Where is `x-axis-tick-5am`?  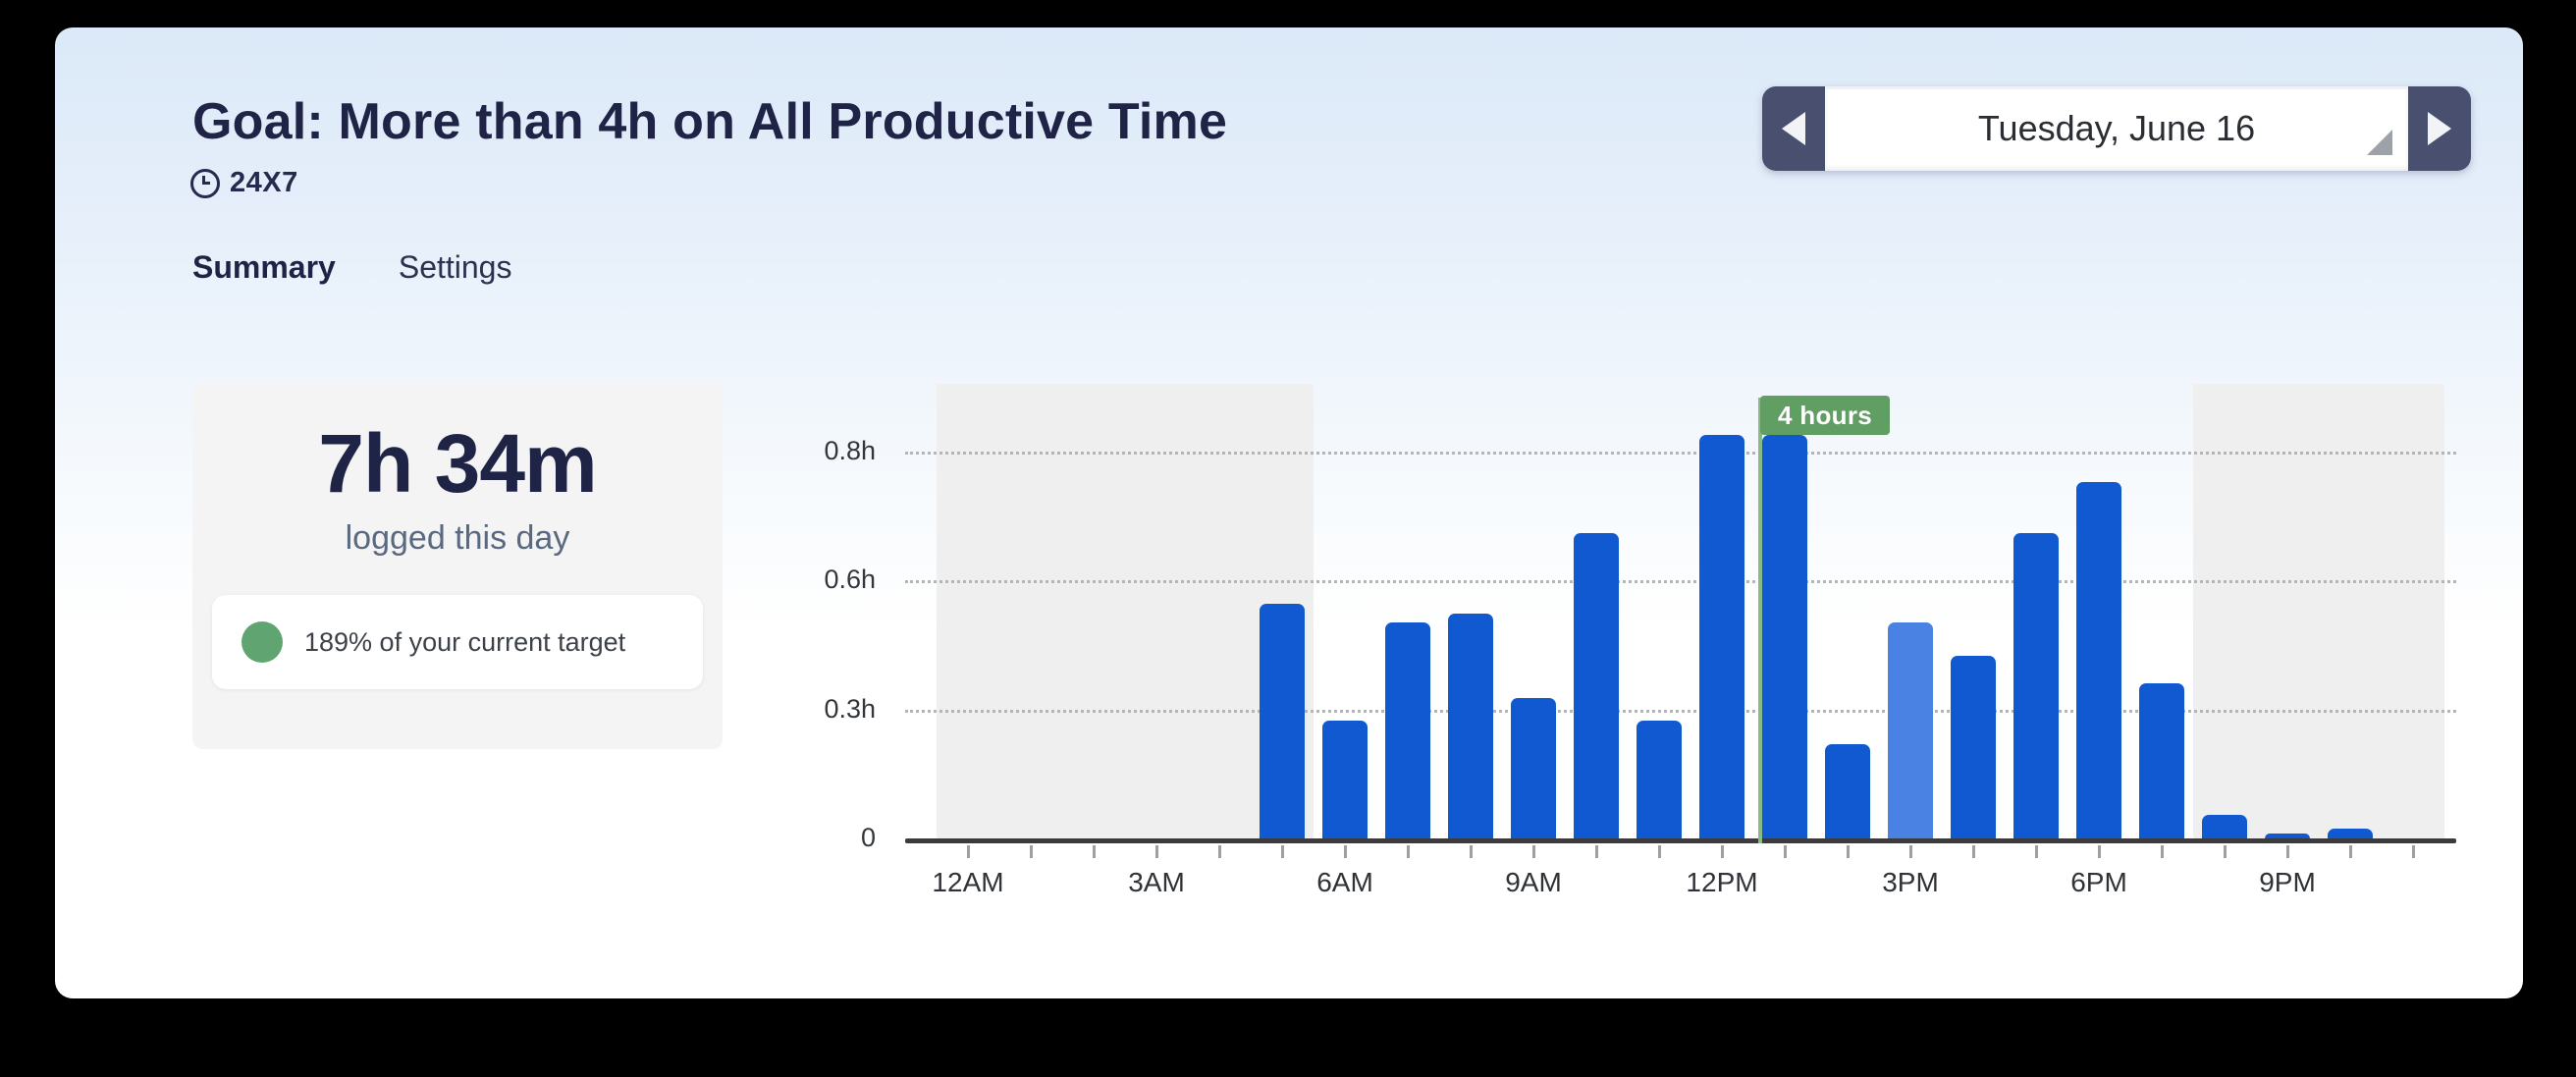 x-axis-tick-5am is located at coordinates (1282, 851).